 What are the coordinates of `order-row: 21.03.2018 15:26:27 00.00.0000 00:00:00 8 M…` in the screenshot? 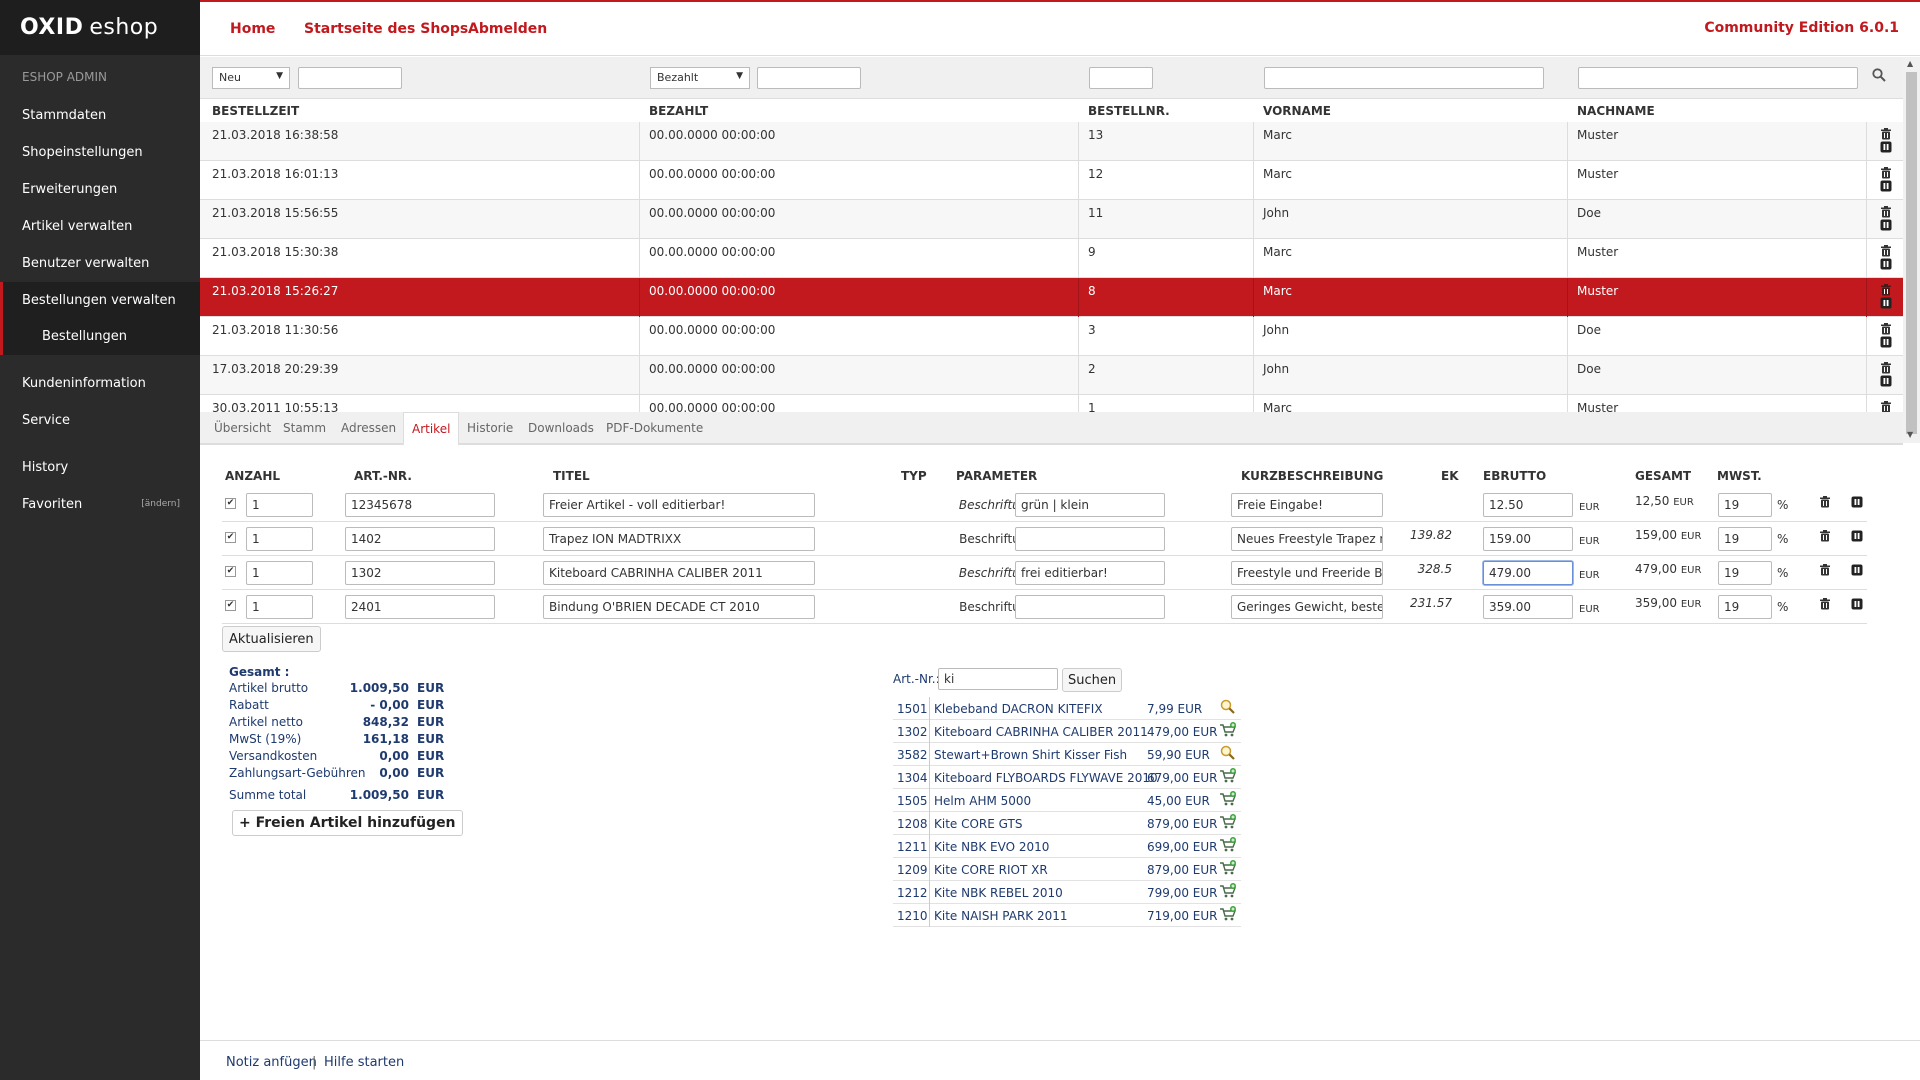 It's located at (1051, 297).